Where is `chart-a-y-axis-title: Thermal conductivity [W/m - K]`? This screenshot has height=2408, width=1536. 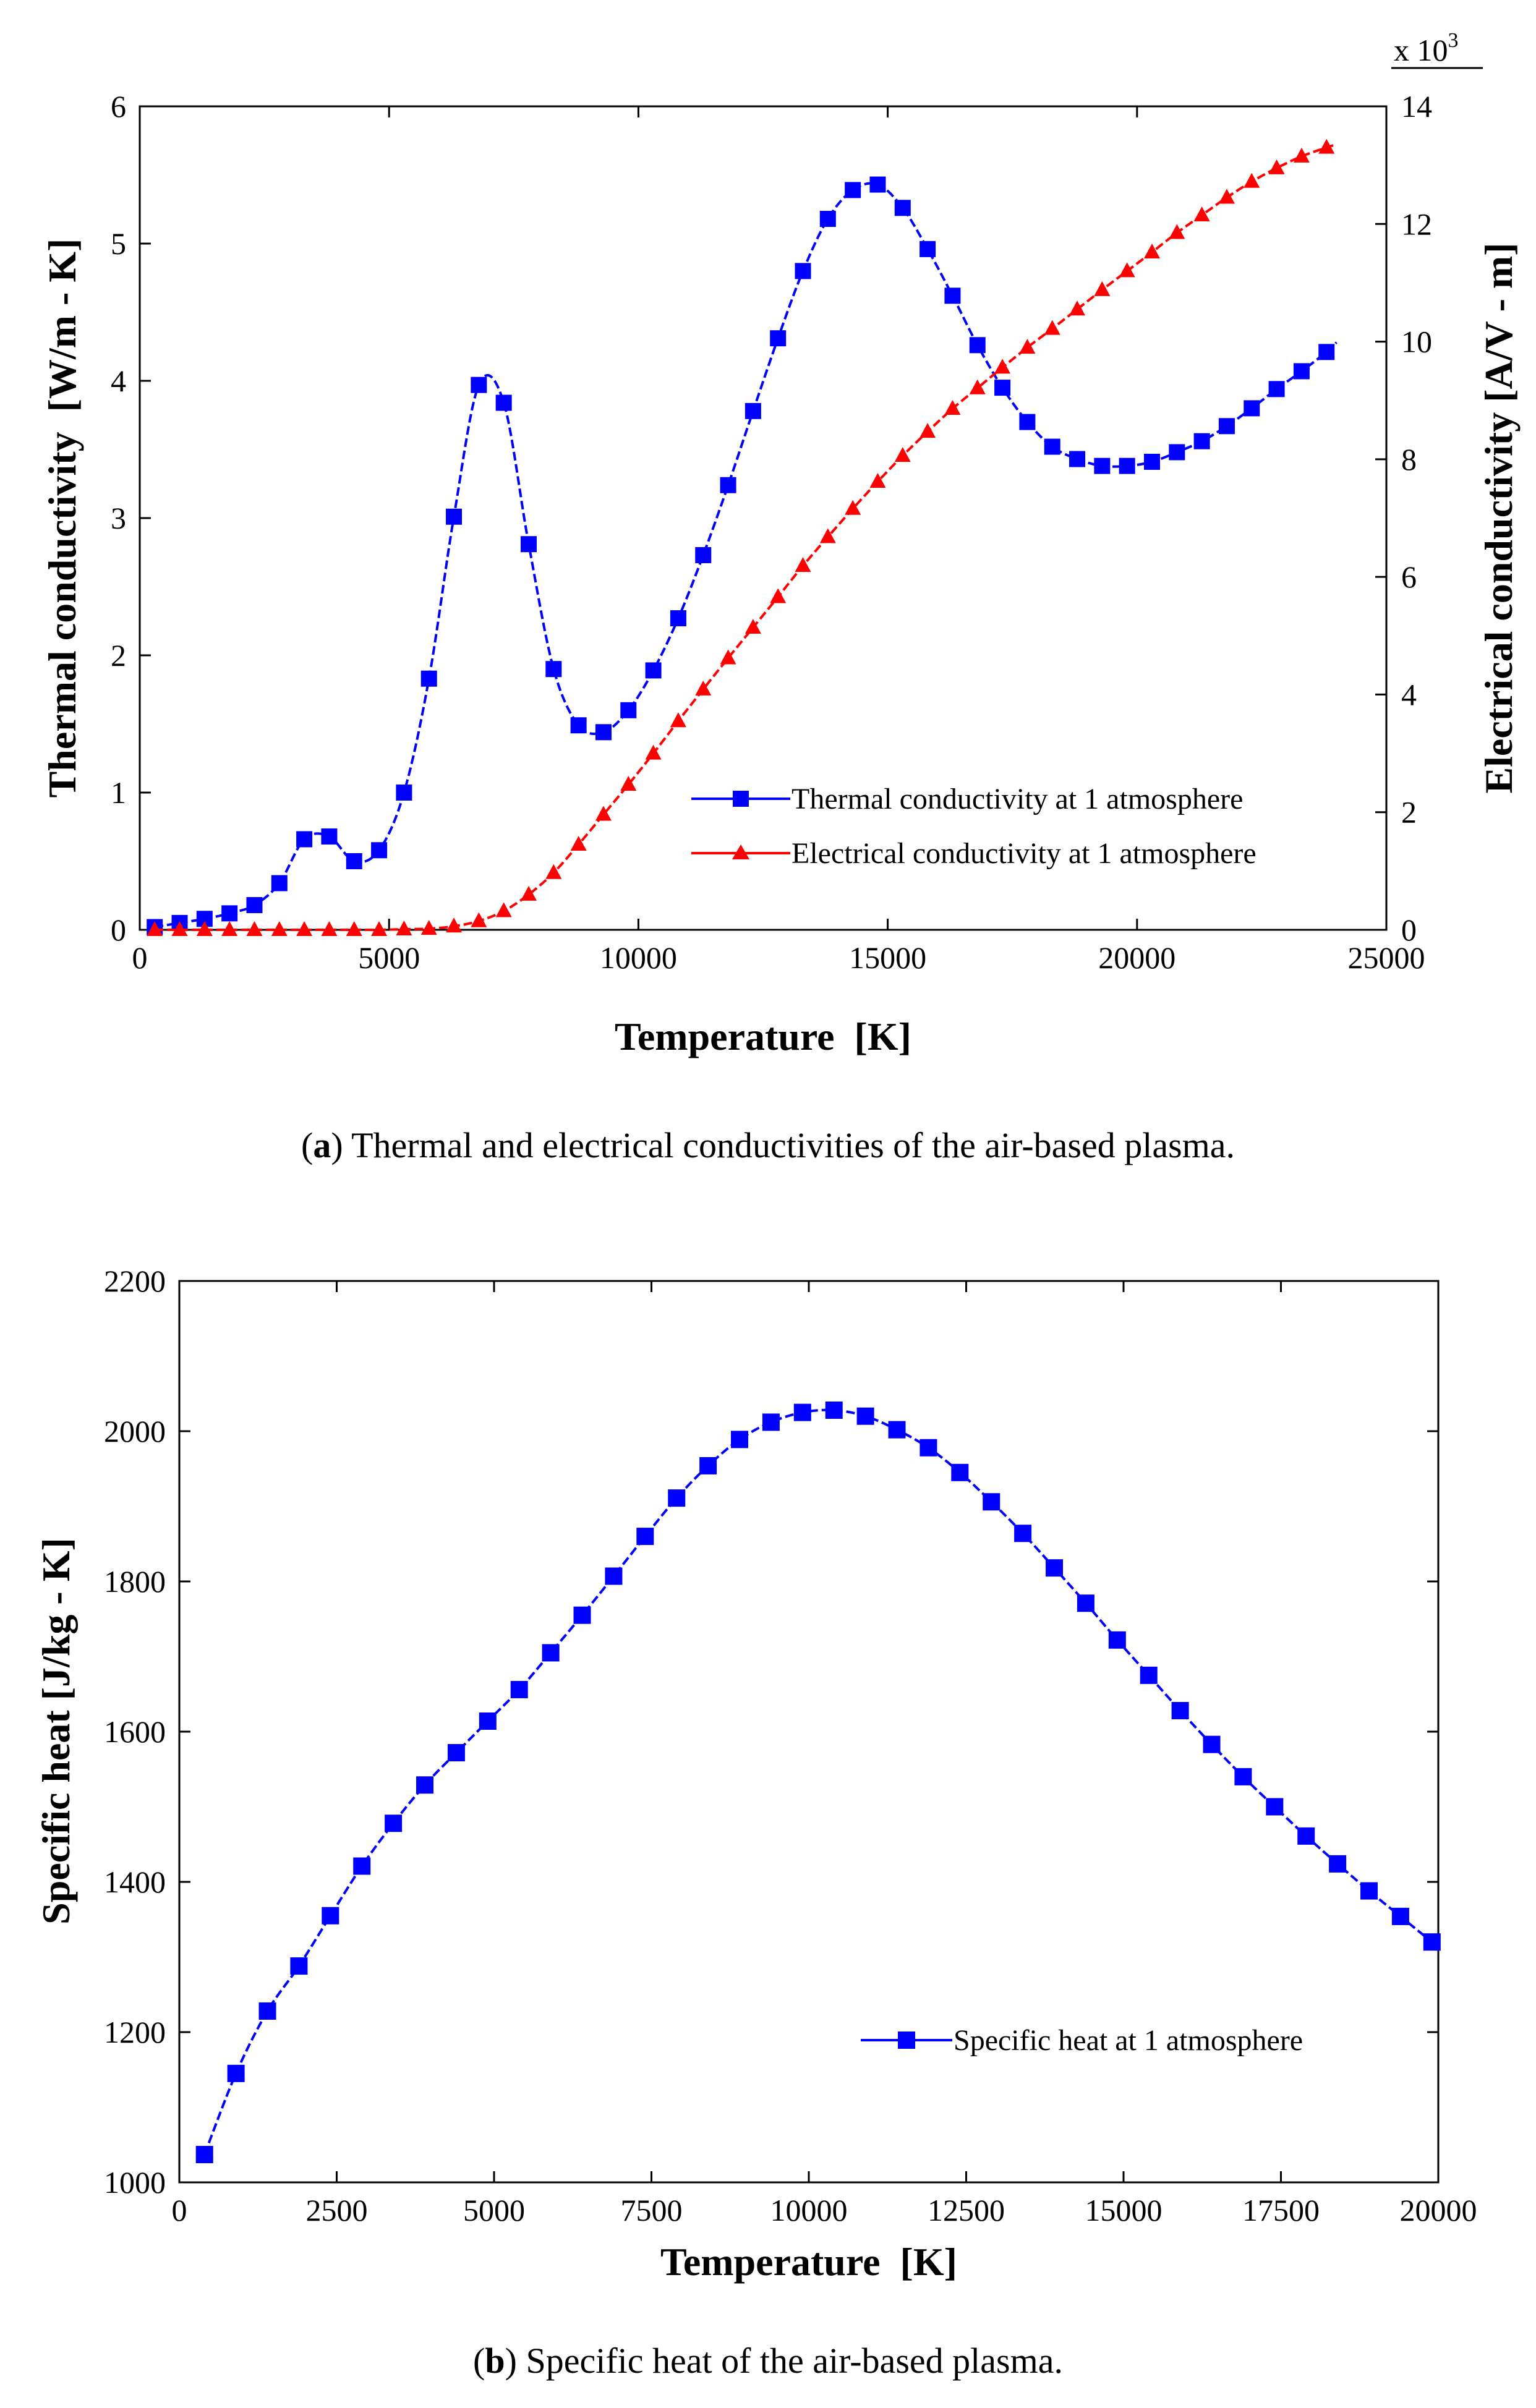
chart-a-y-axis-title: Thermal conductivity [W/m - K] is located at coordinates (62, 518).